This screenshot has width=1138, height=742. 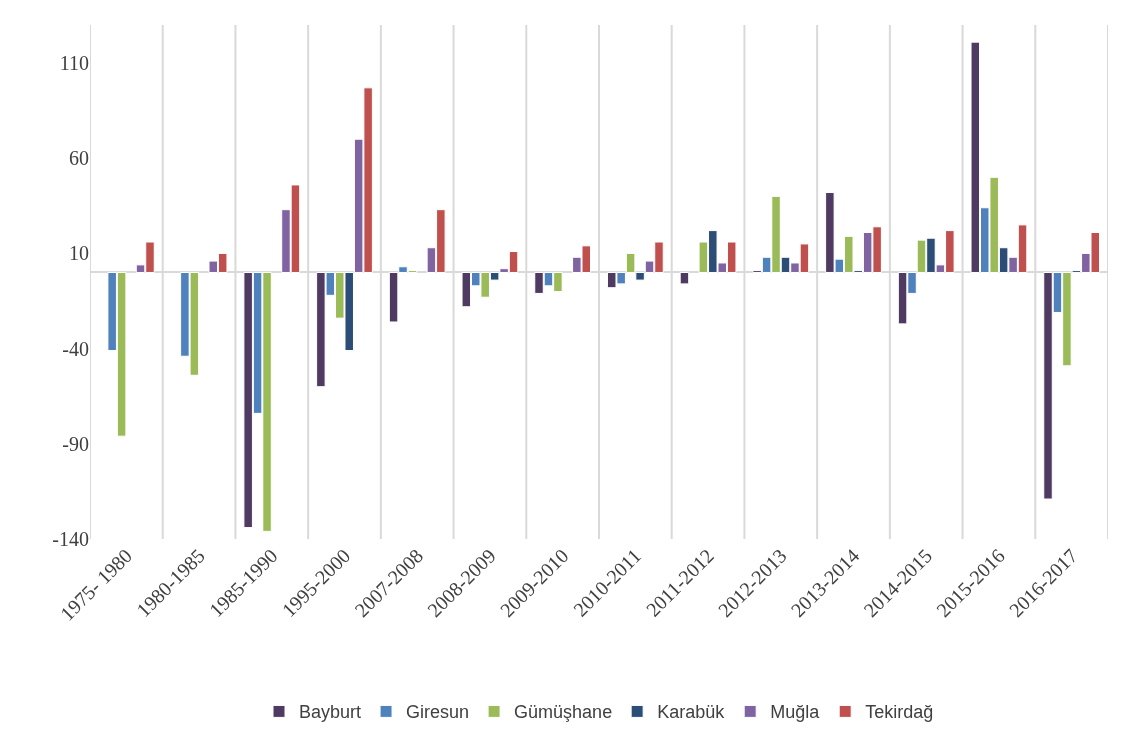 What do you see at coordinates (330, 712) in the screenshot?
I see `legend-label: Bayburt` at bounding box center [330, 712].